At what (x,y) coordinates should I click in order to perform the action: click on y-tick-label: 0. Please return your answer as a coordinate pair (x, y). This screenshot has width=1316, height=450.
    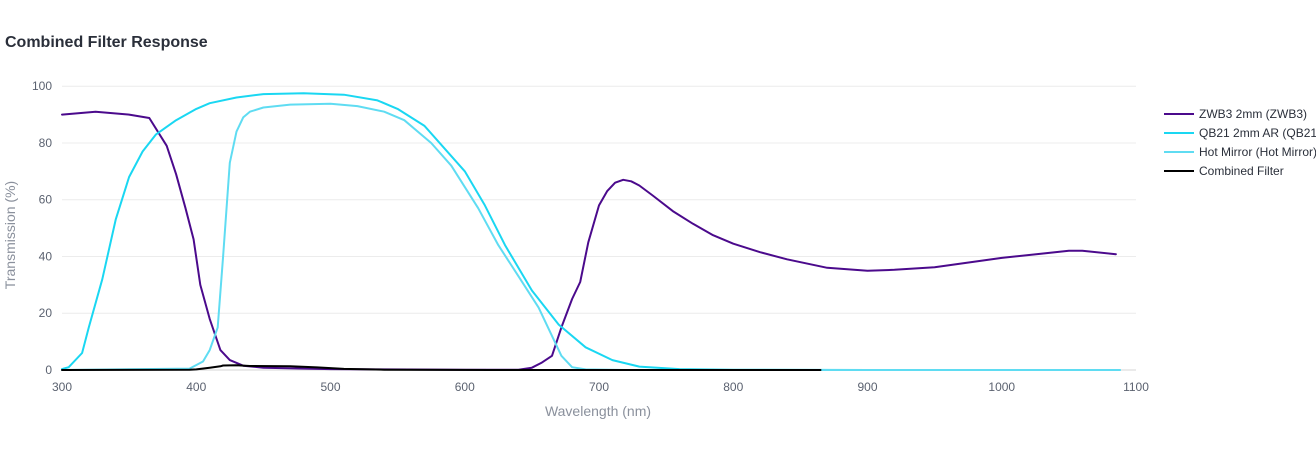
    Looking at the image, I should click on (48, 370).